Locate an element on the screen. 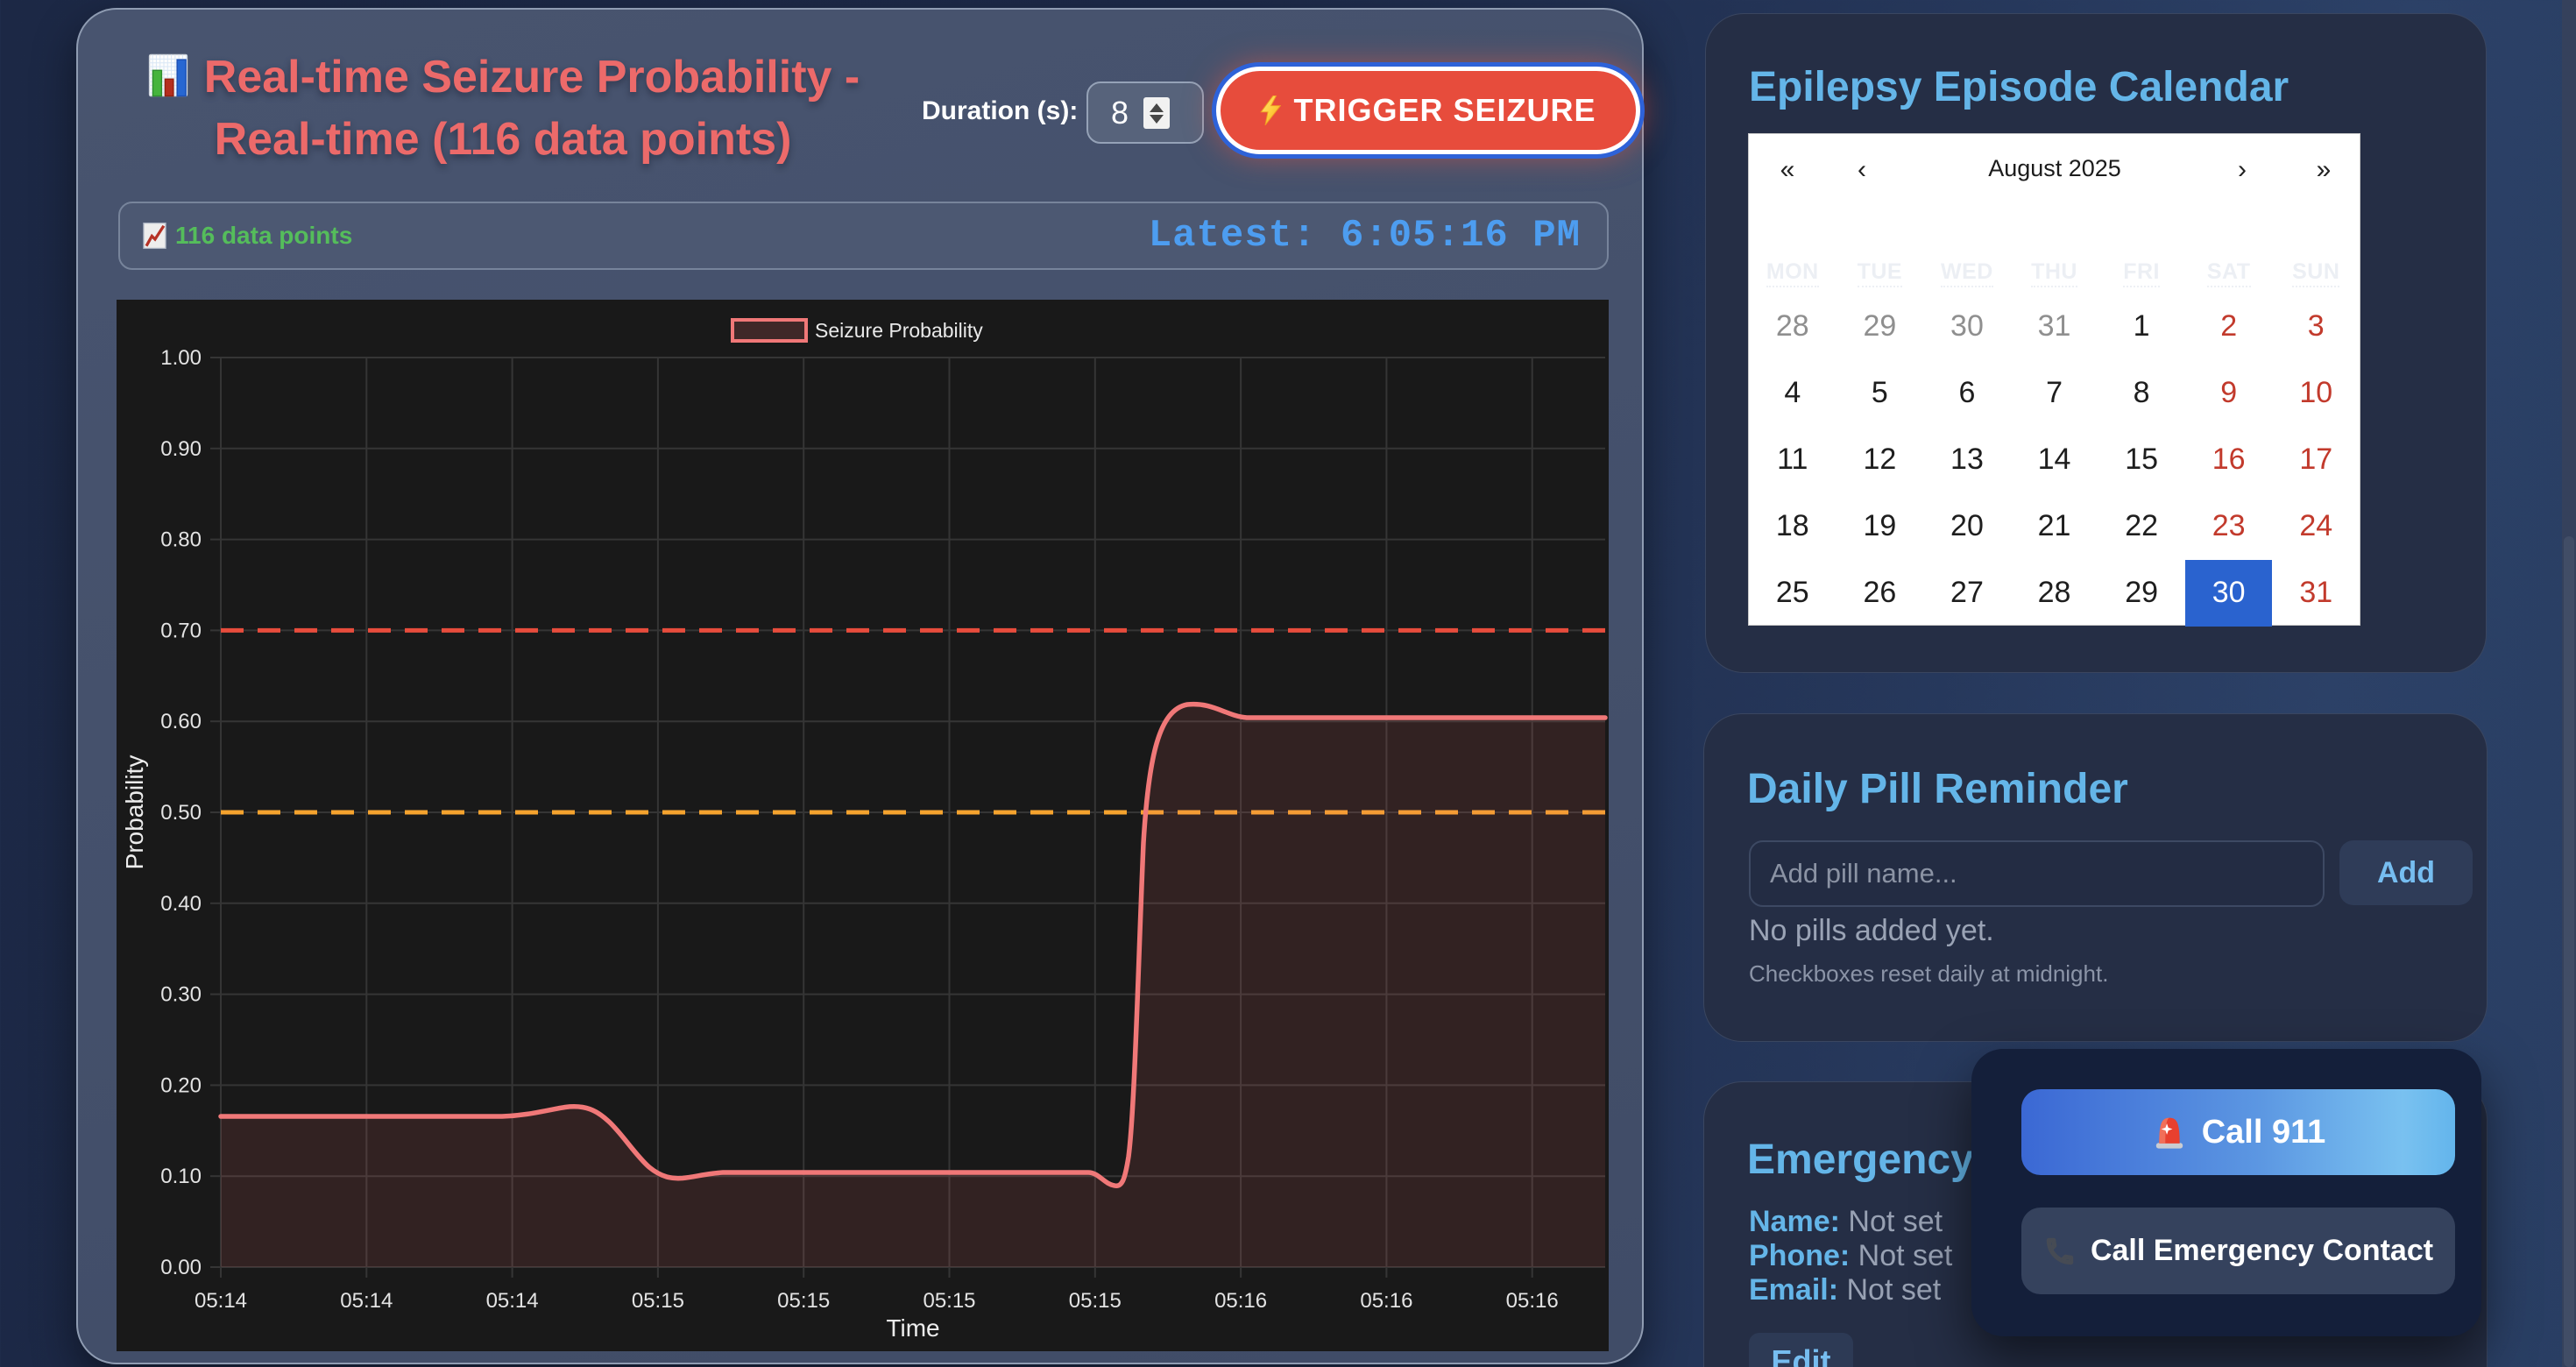  svg-text: 0.70 is located at coordinates (181, 630).